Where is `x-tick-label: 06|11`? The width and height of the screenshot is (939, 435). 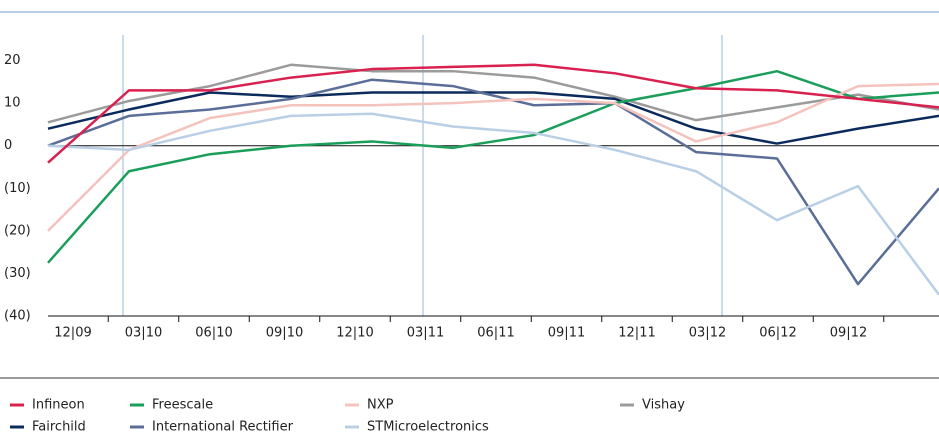 x-tick-label: 06|11 is located at coordinates (495, 333).